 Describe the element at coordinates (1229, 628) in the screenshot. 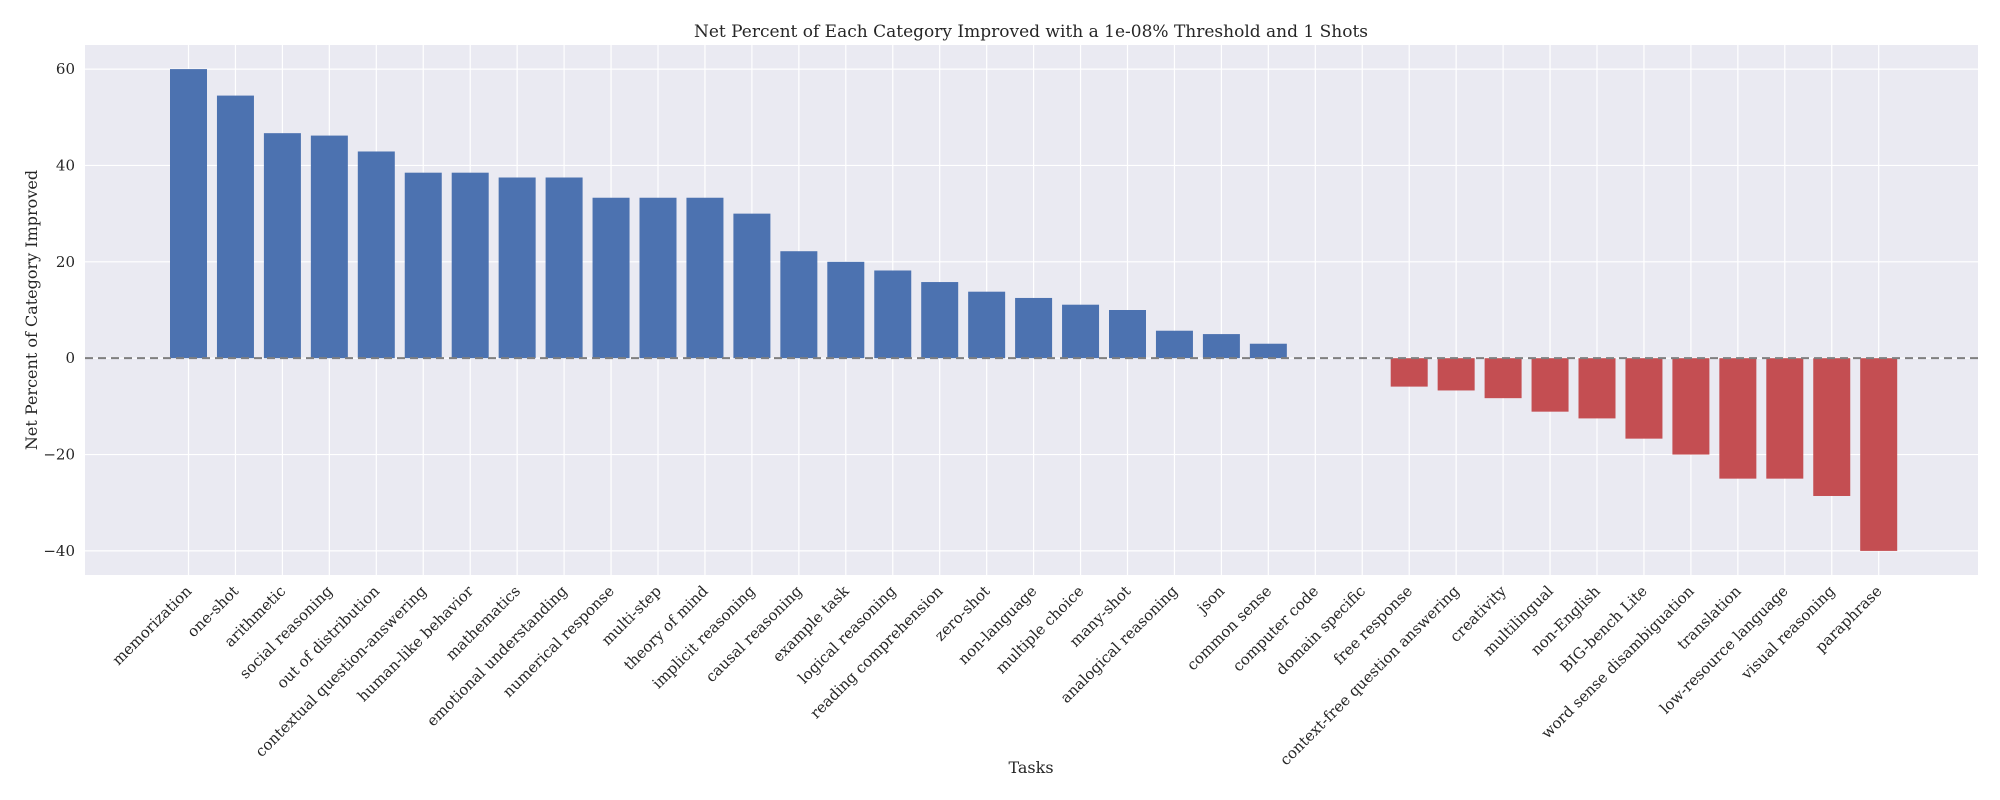

I see `x-tick-label: common sense` at that location.